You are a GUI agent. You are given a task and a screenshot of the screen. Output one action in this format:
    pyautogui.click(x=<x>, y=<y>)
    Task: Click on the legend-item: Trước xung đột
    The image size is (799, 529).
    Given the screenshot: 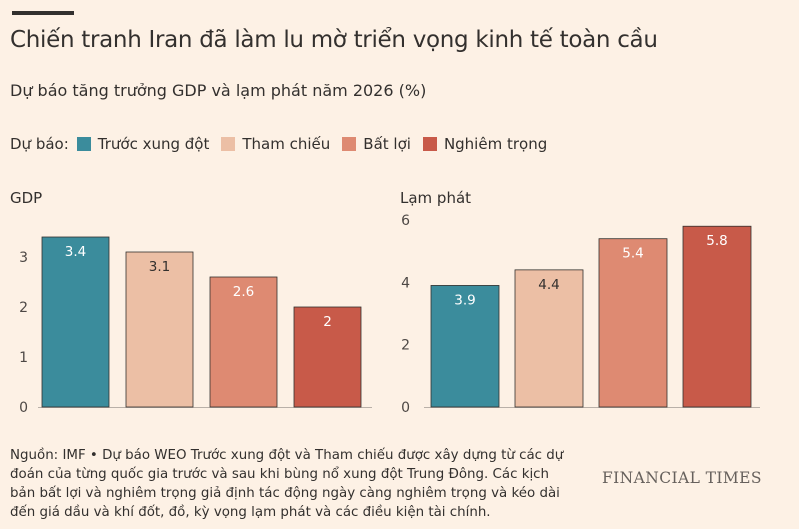 What is the action you would take?
    pyautogui.click(x=143, y=144)
    